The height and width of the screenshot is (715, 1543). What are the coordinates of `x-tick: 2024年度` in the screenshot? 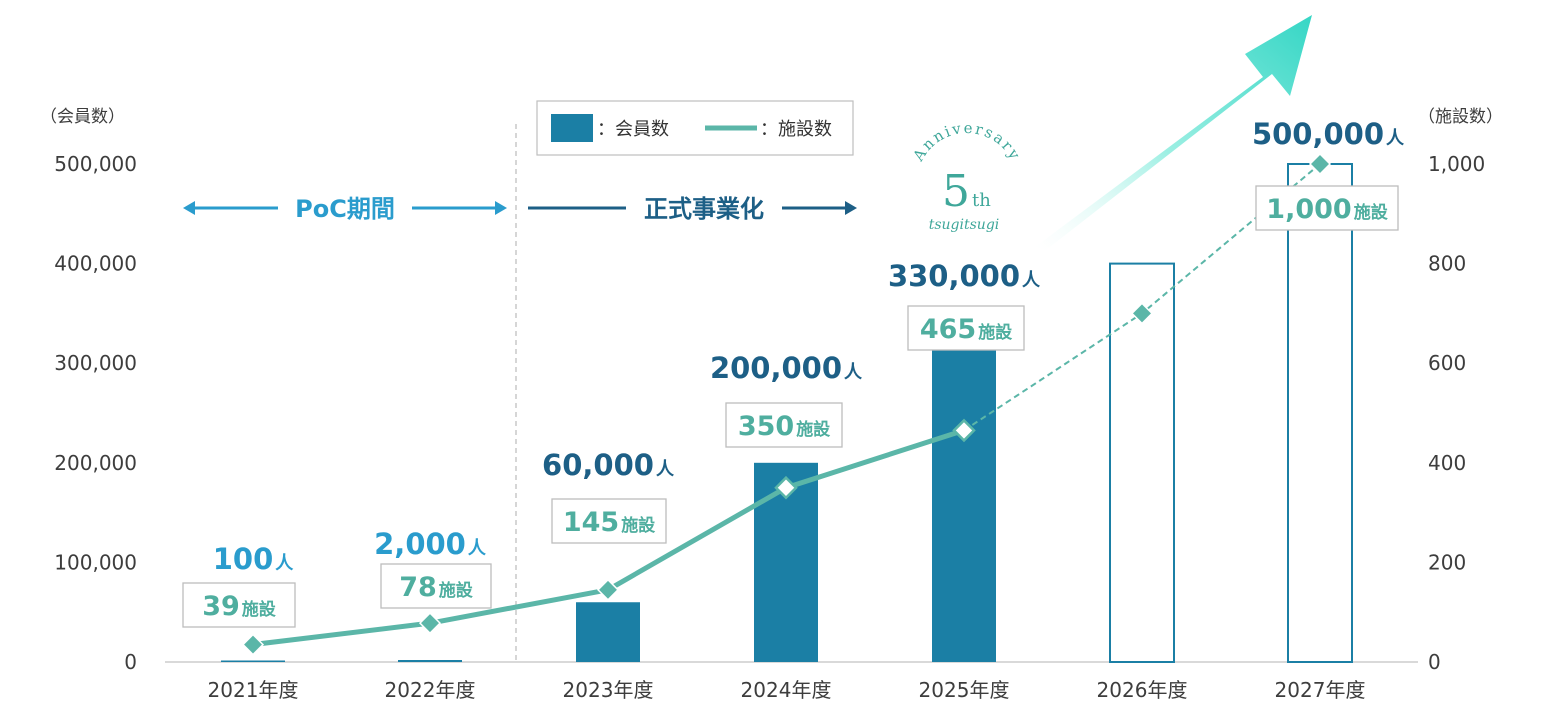 It's located at (786, 690).